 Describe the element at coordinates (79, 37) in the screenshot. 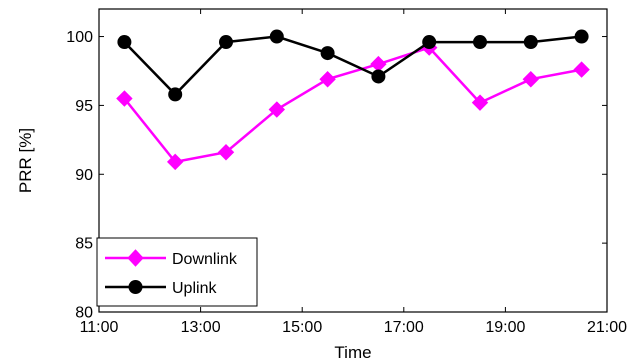

I see `y-tick-label: 100` at that location.